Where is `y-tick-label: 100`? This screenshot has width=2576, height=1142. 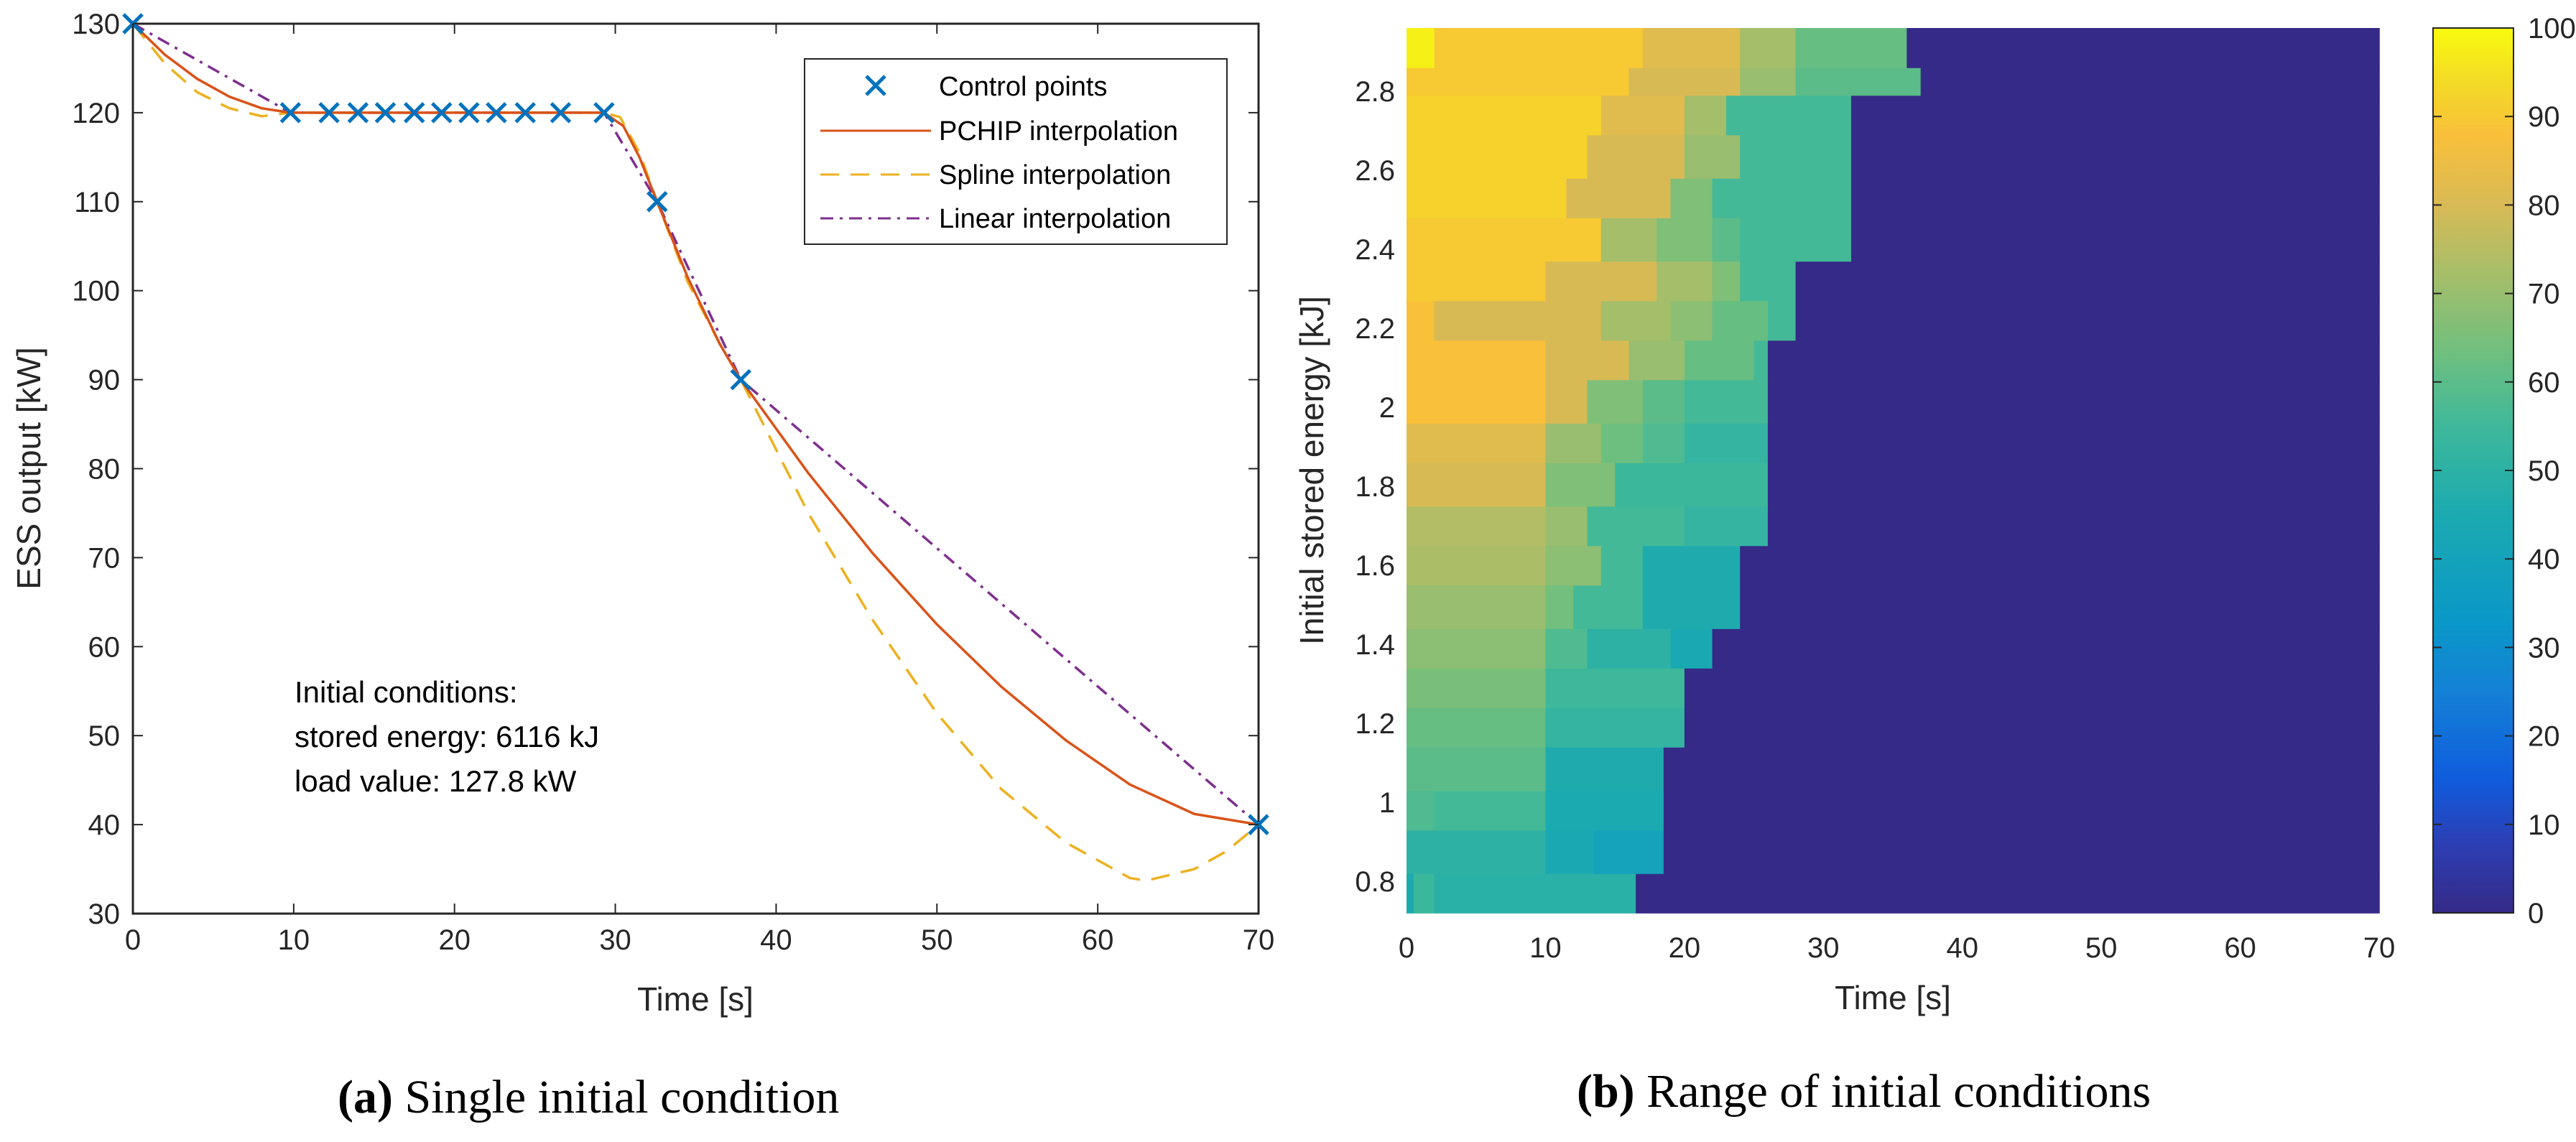
y-tick-label: 100 is located at coordinates (96, 291).